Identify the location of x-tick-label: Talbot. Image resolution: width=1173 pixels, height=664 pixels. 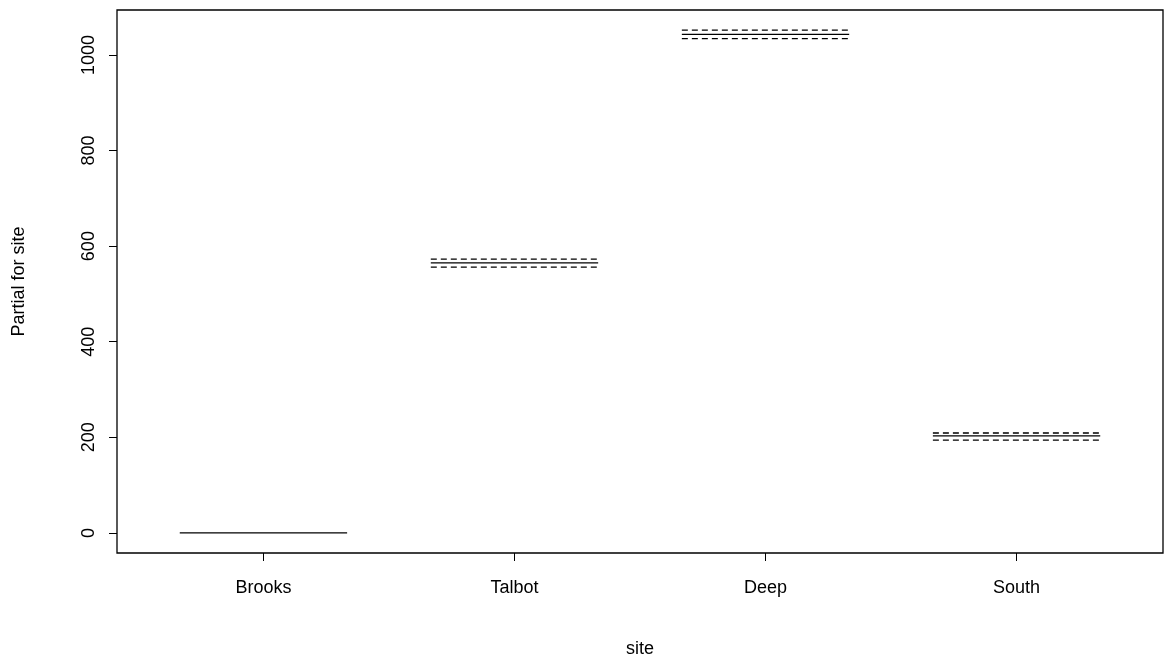
(514, 587).